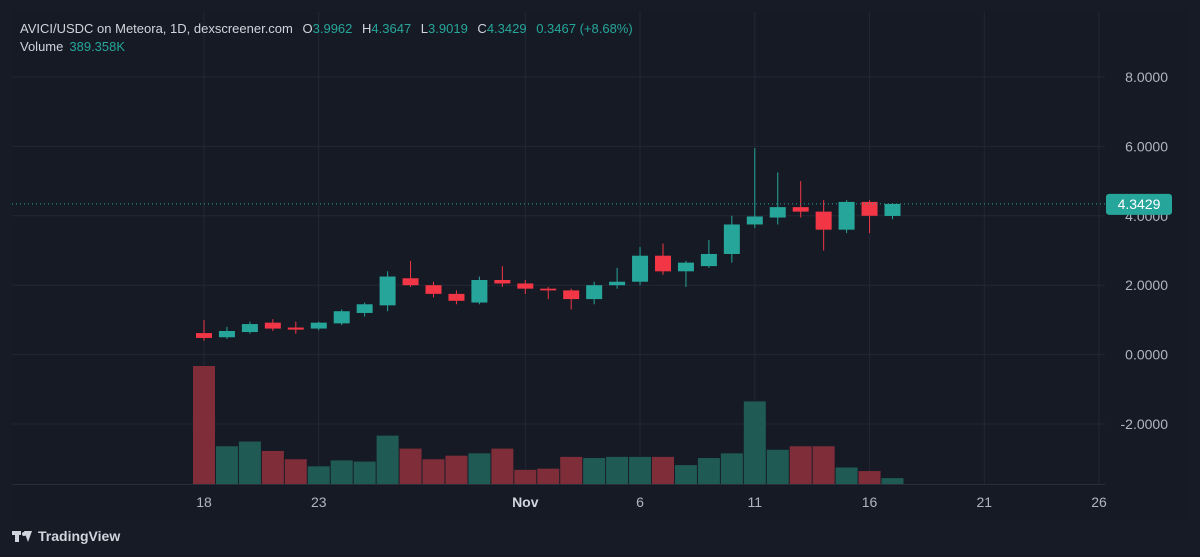 This screenshot has width=1200, height=557. What do you see at coordinates (640, 502) in the screenshot?
I see `time-tick-label: 6` at bounding box center [640, 502].